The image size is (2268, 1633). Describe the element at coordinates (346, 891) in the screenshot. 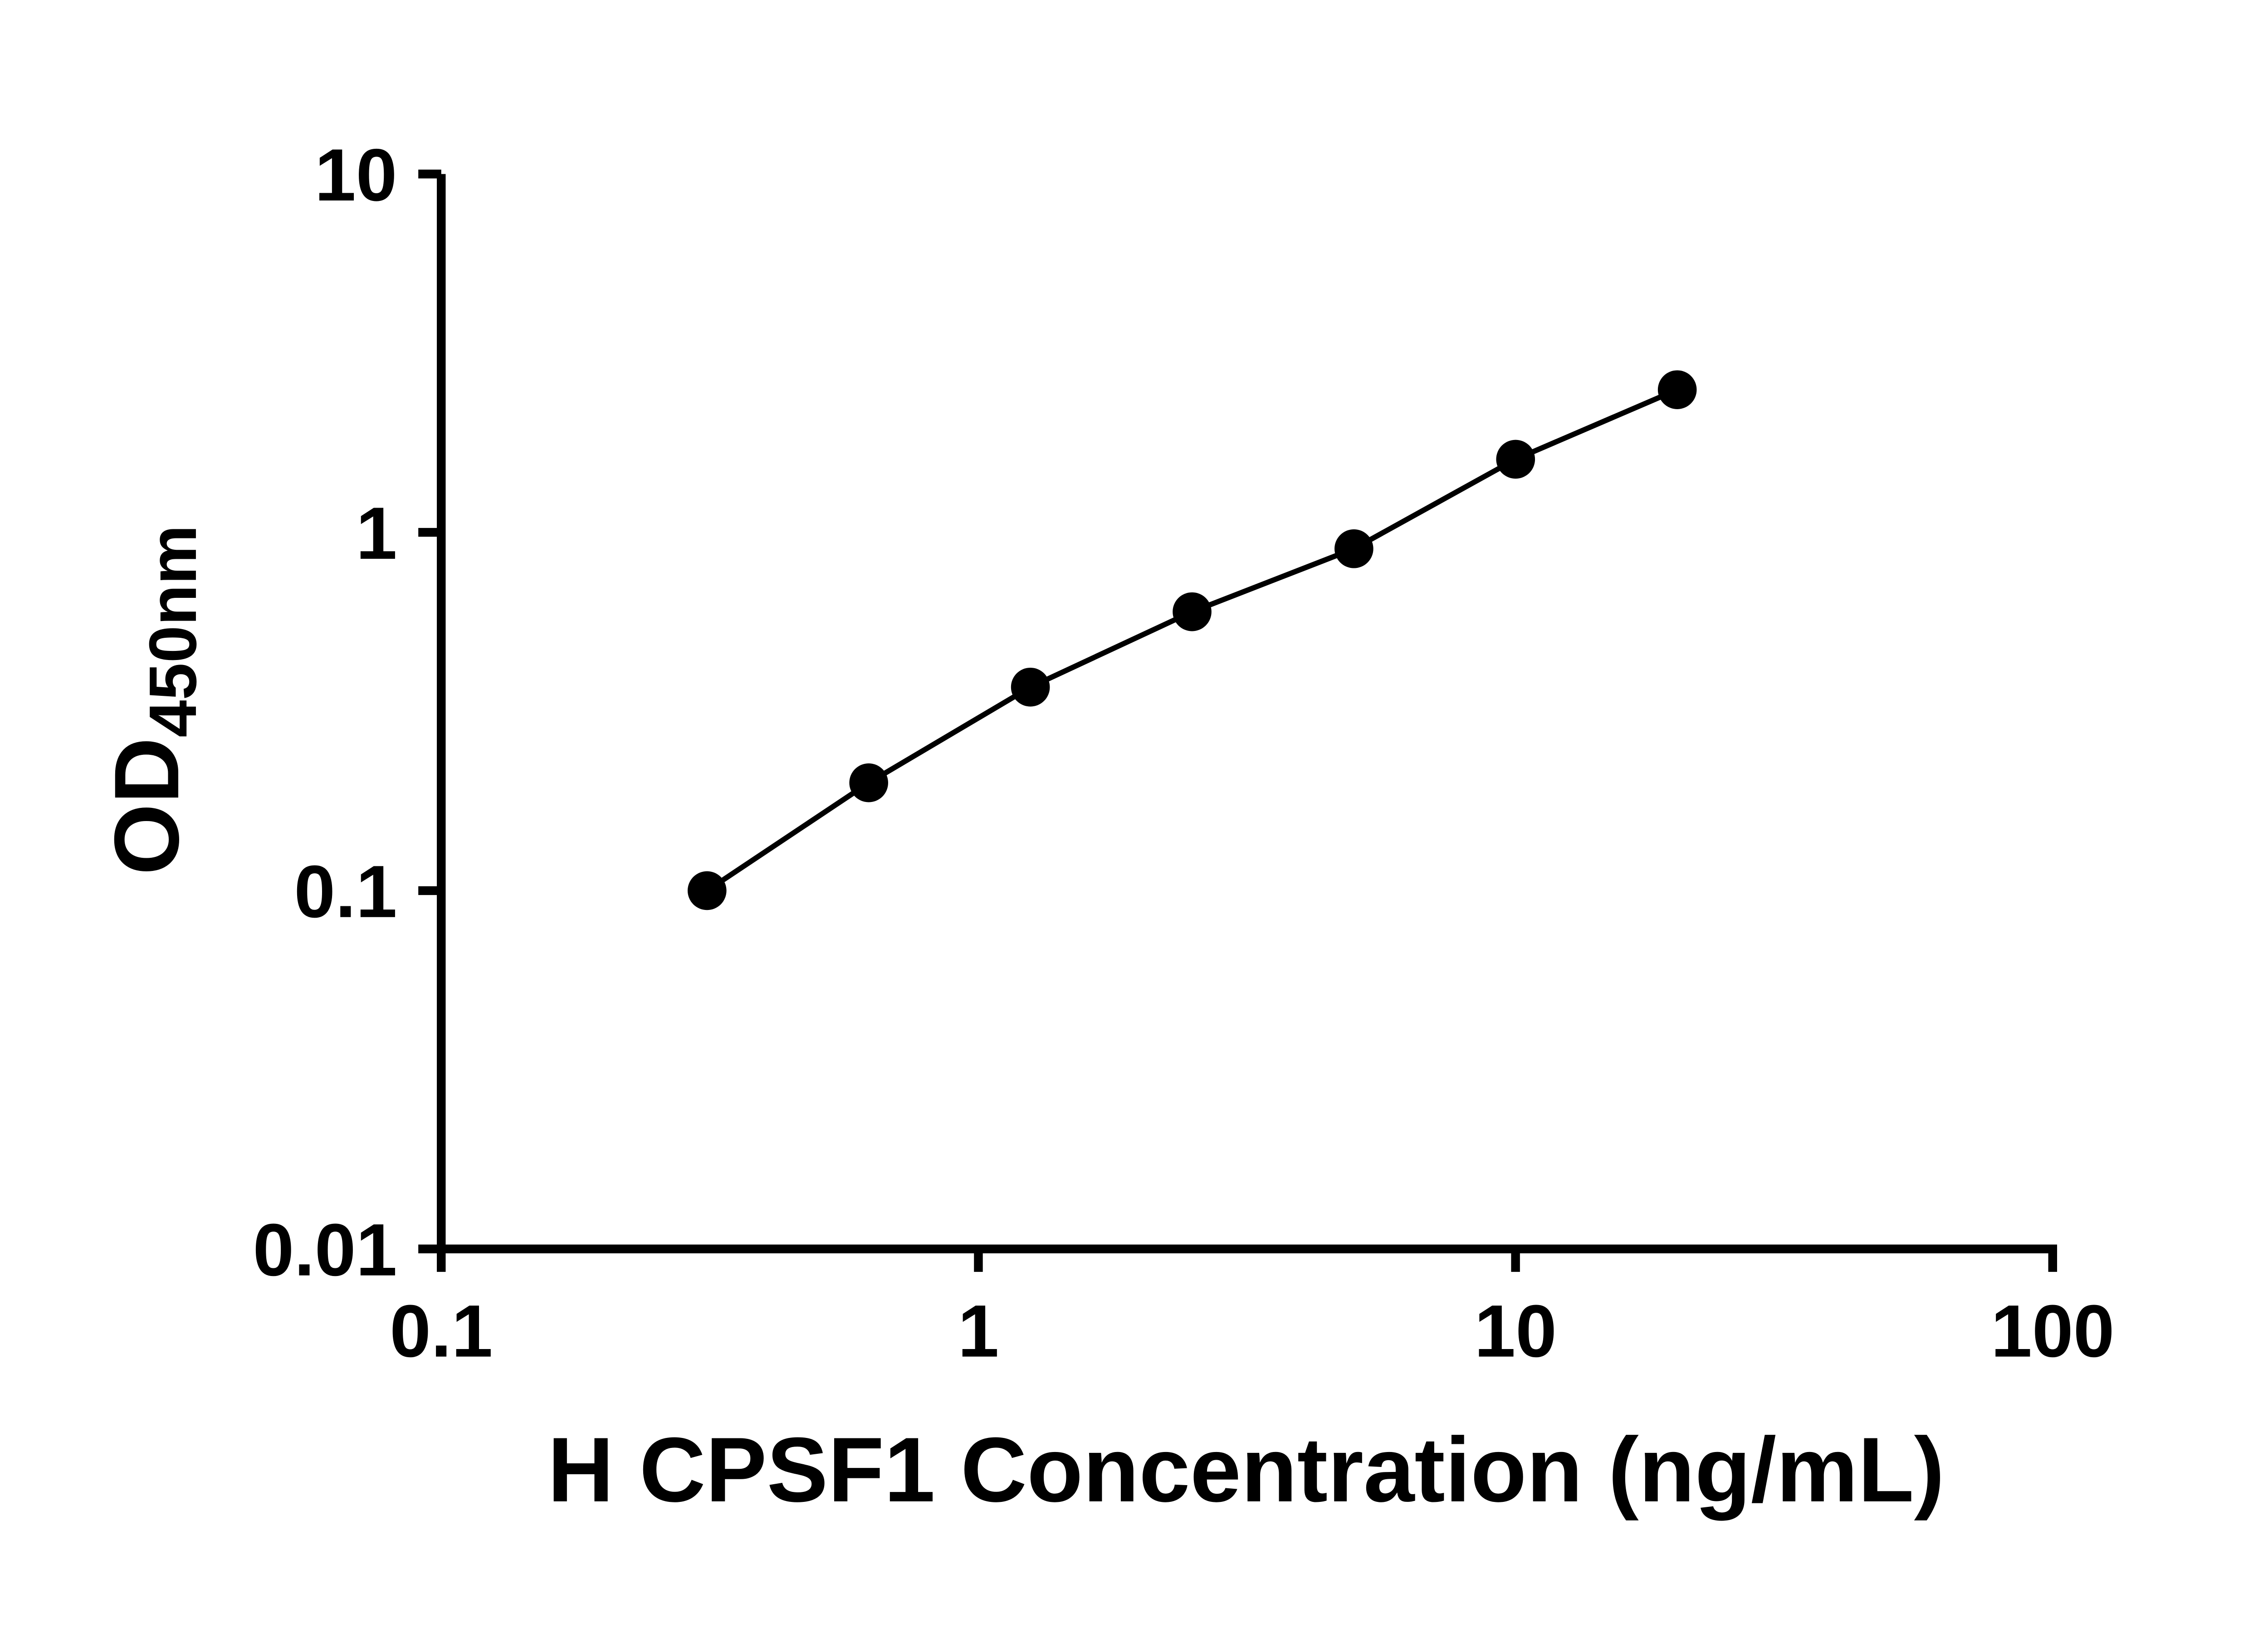

I see `y-tick-label: 0.1` at that location.